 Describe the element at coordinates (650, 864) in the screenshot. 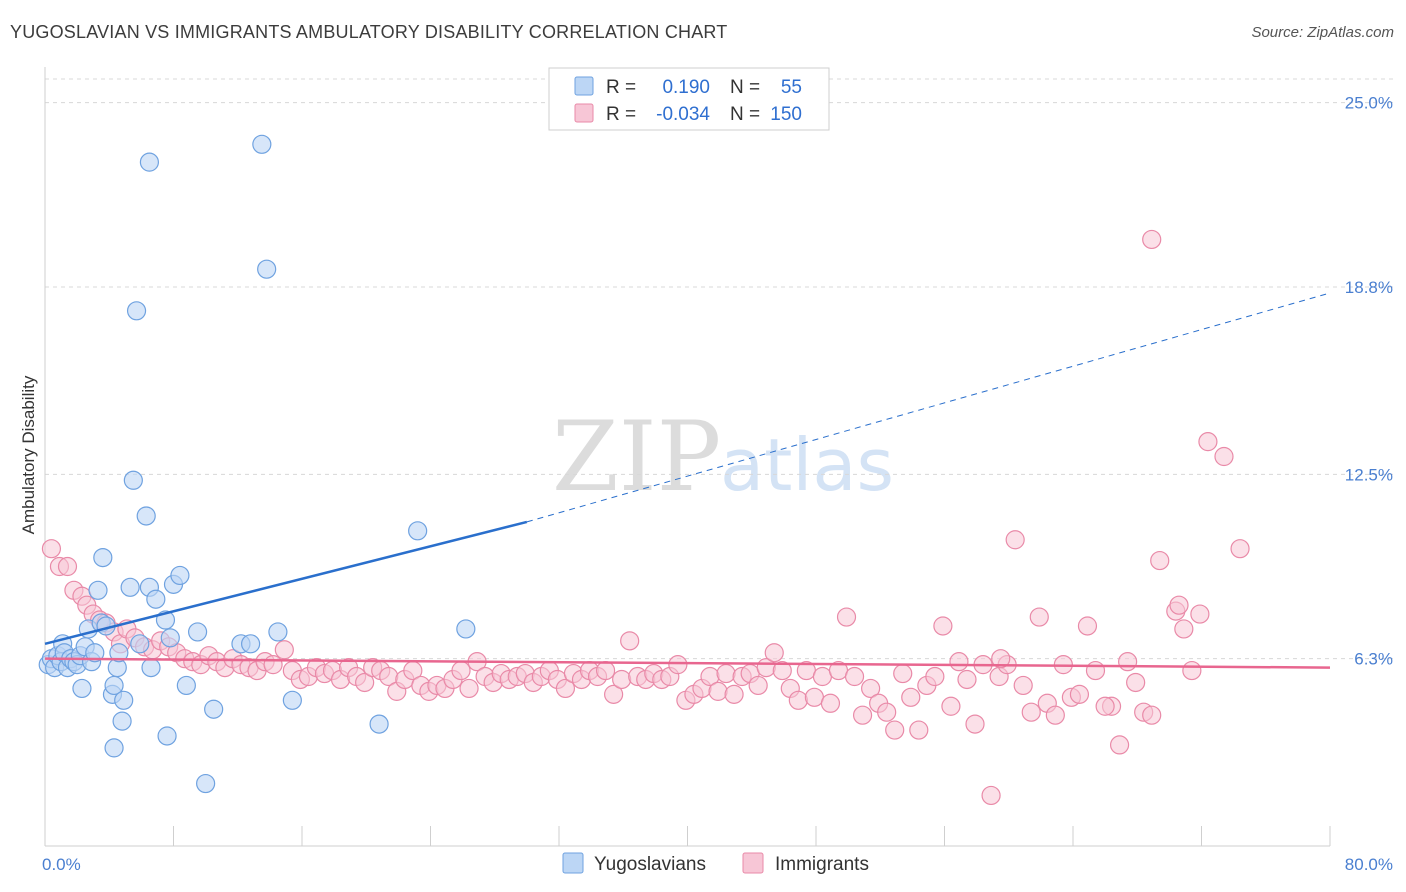

I see `series-legend-label-yugoslavians: Yugoslavians` at that location.